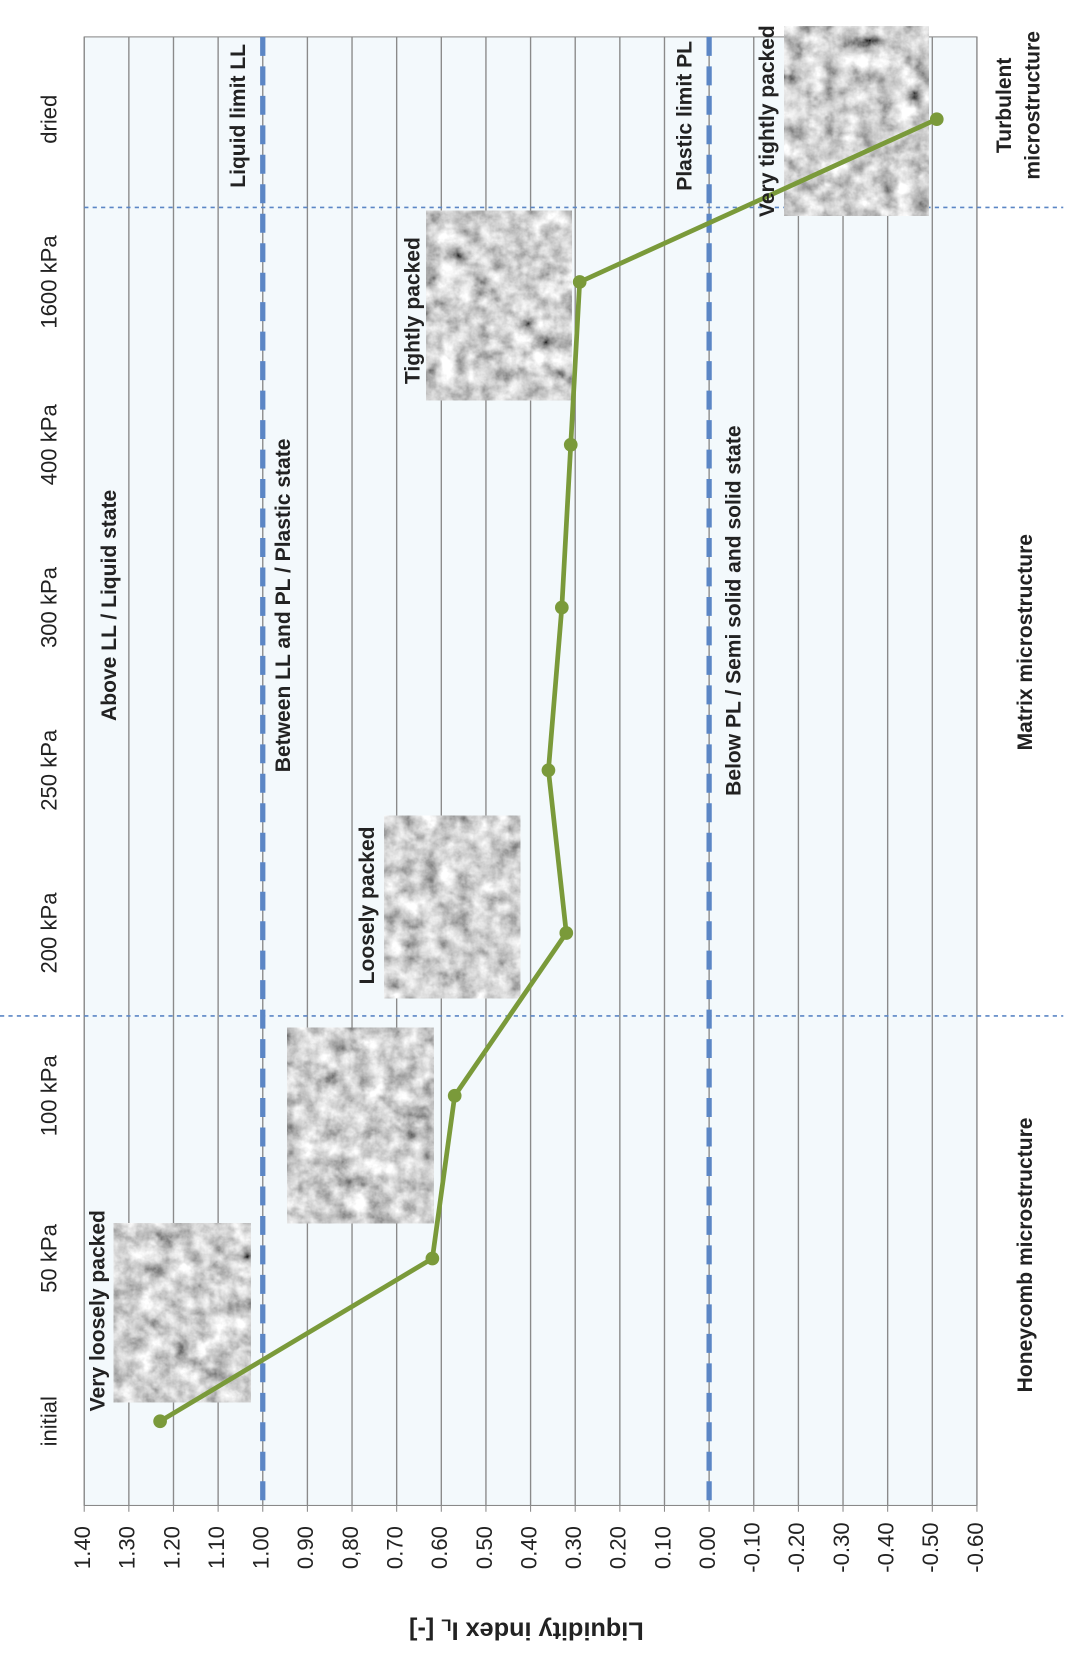 The width and height of the screenshot is (1078, 1675). What do you see at coordinates (98, 1310) in the screenshot?
I see `image-label: Very loosely packed` at bounding box center [98, 1310].